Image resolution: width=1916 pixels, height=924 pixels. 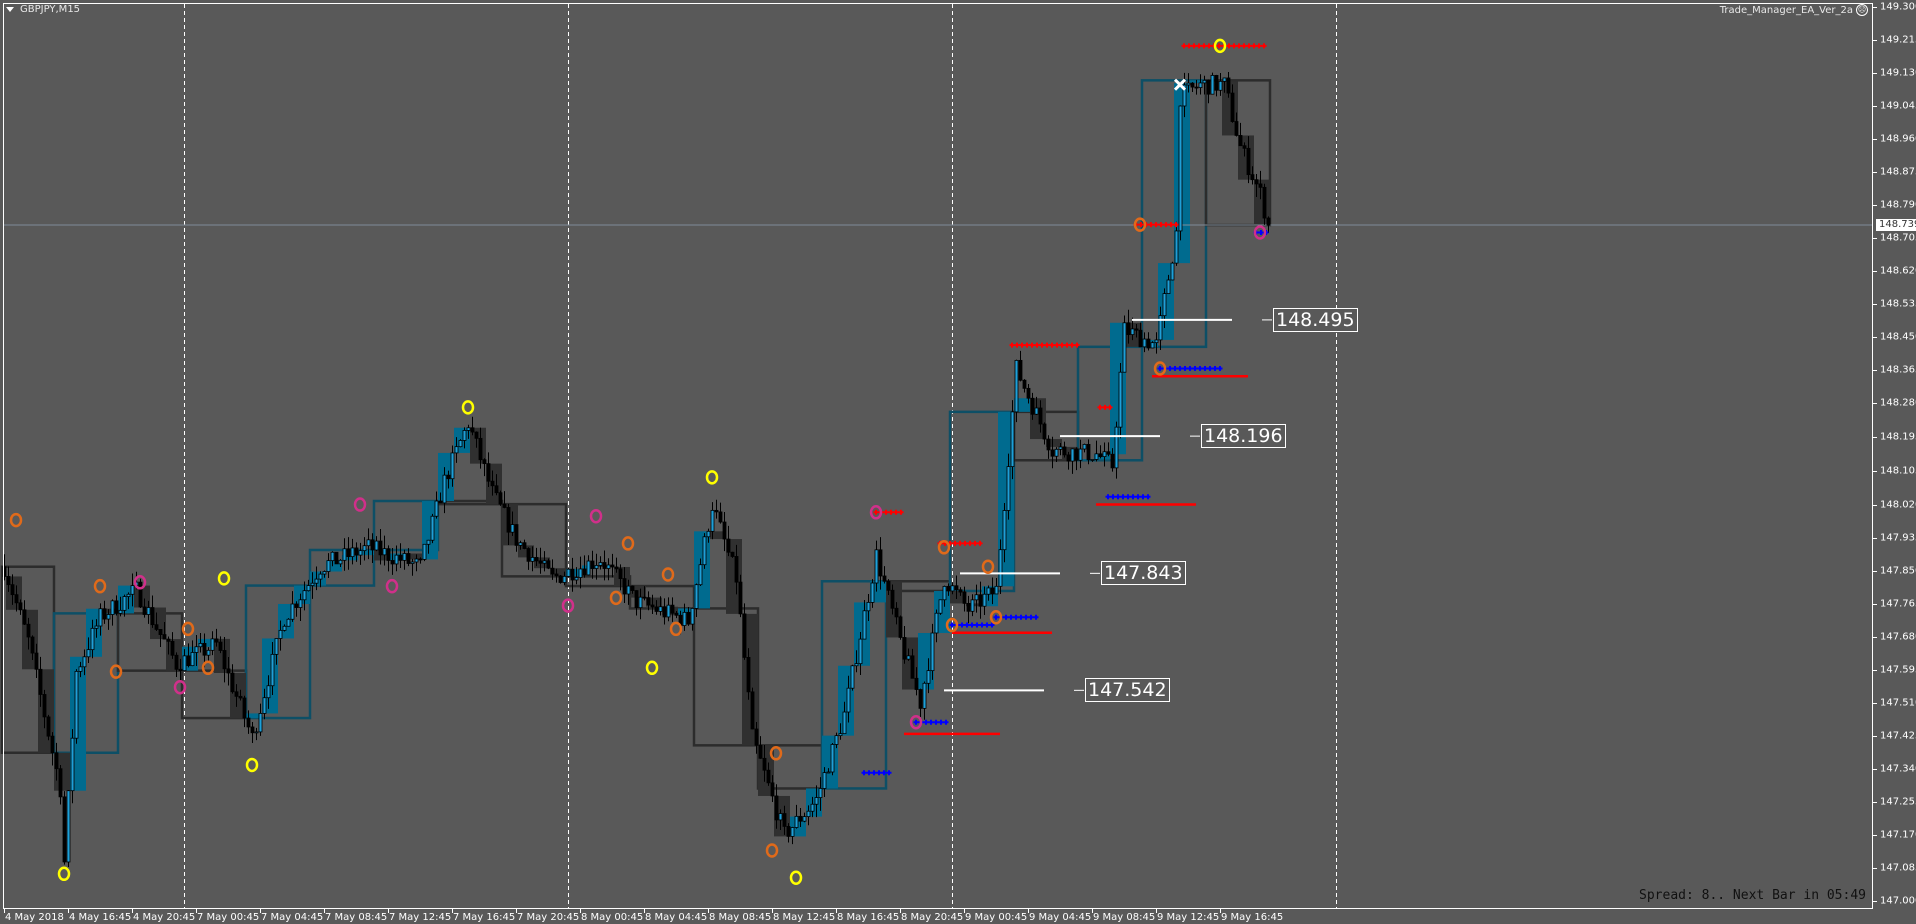 I want to click on time-tick-label: 7 May 20:45, so click(x=548, y=917).